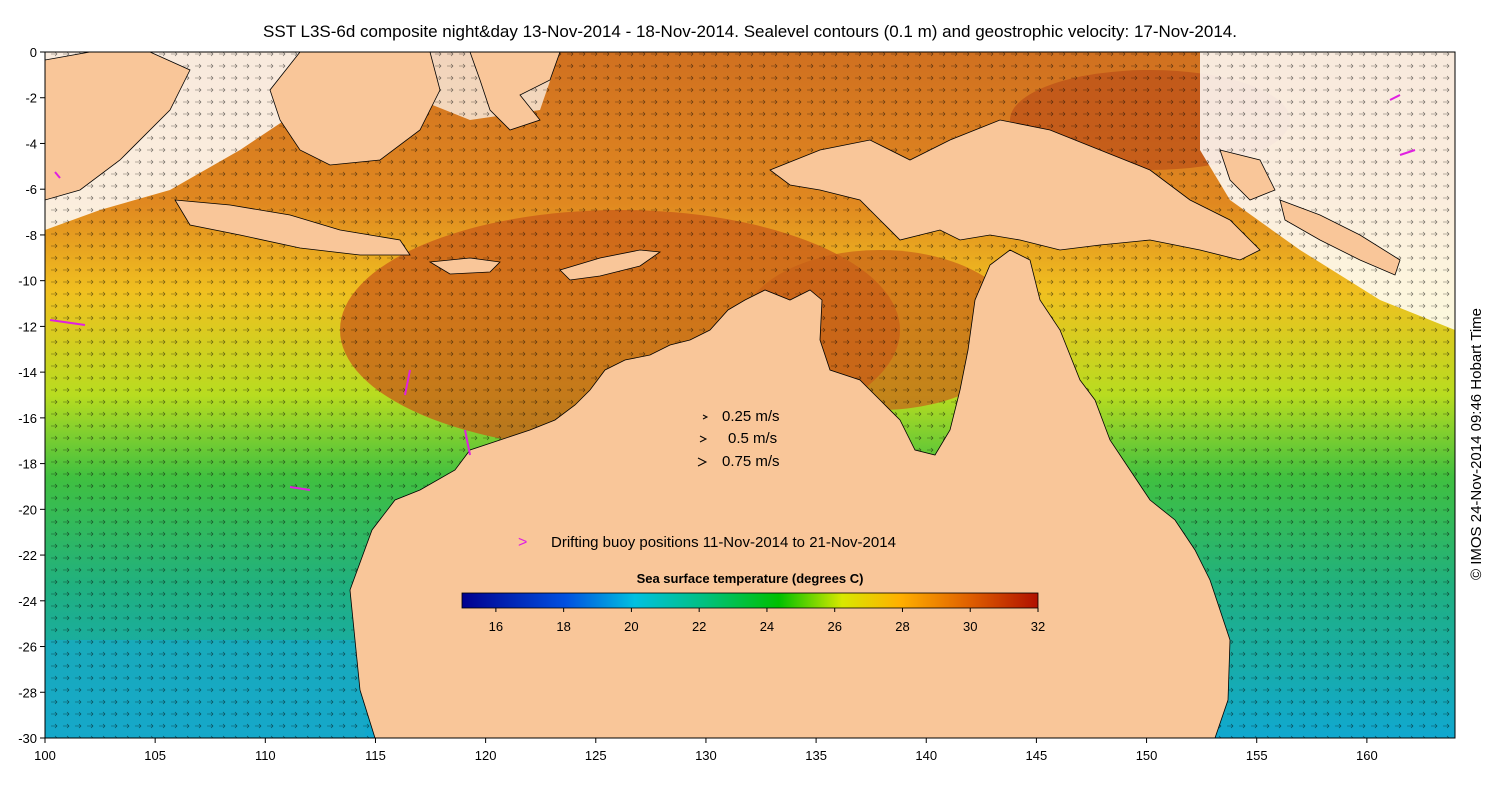 This screenshot has height=790, width=1500. What do you see at coordinates (515, 91) in the screenshot?
I see `land-sulawesi` at bounding box center [515, 91].